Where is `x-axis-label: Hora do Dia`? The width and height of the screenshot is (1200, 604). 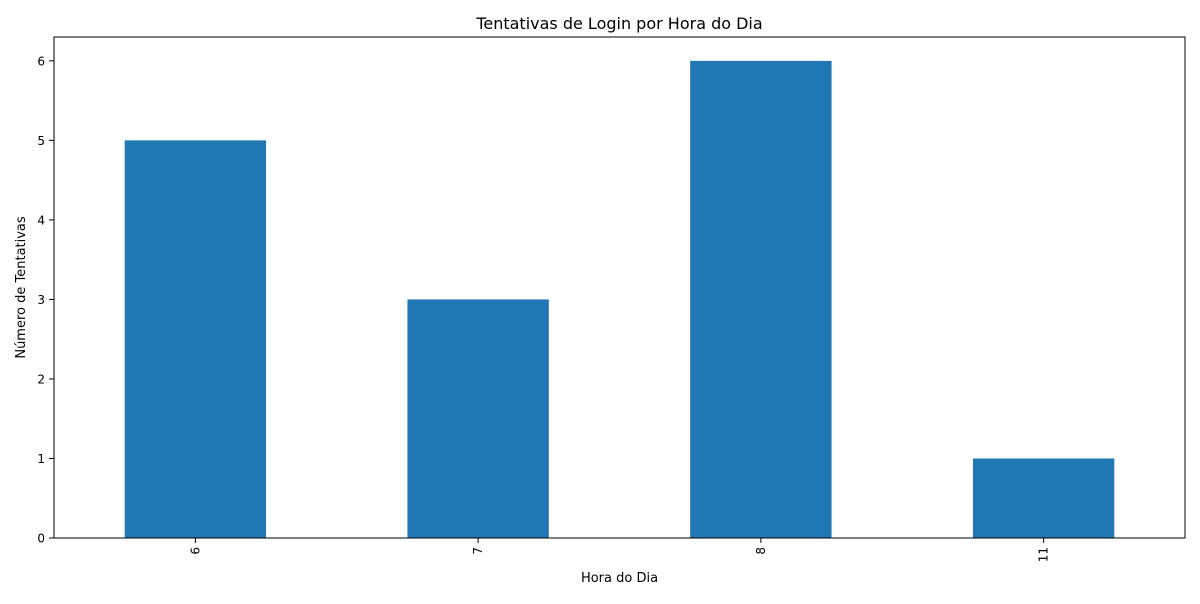 x-axis-label: Hora do Dia is located at coordinates (619, 578).